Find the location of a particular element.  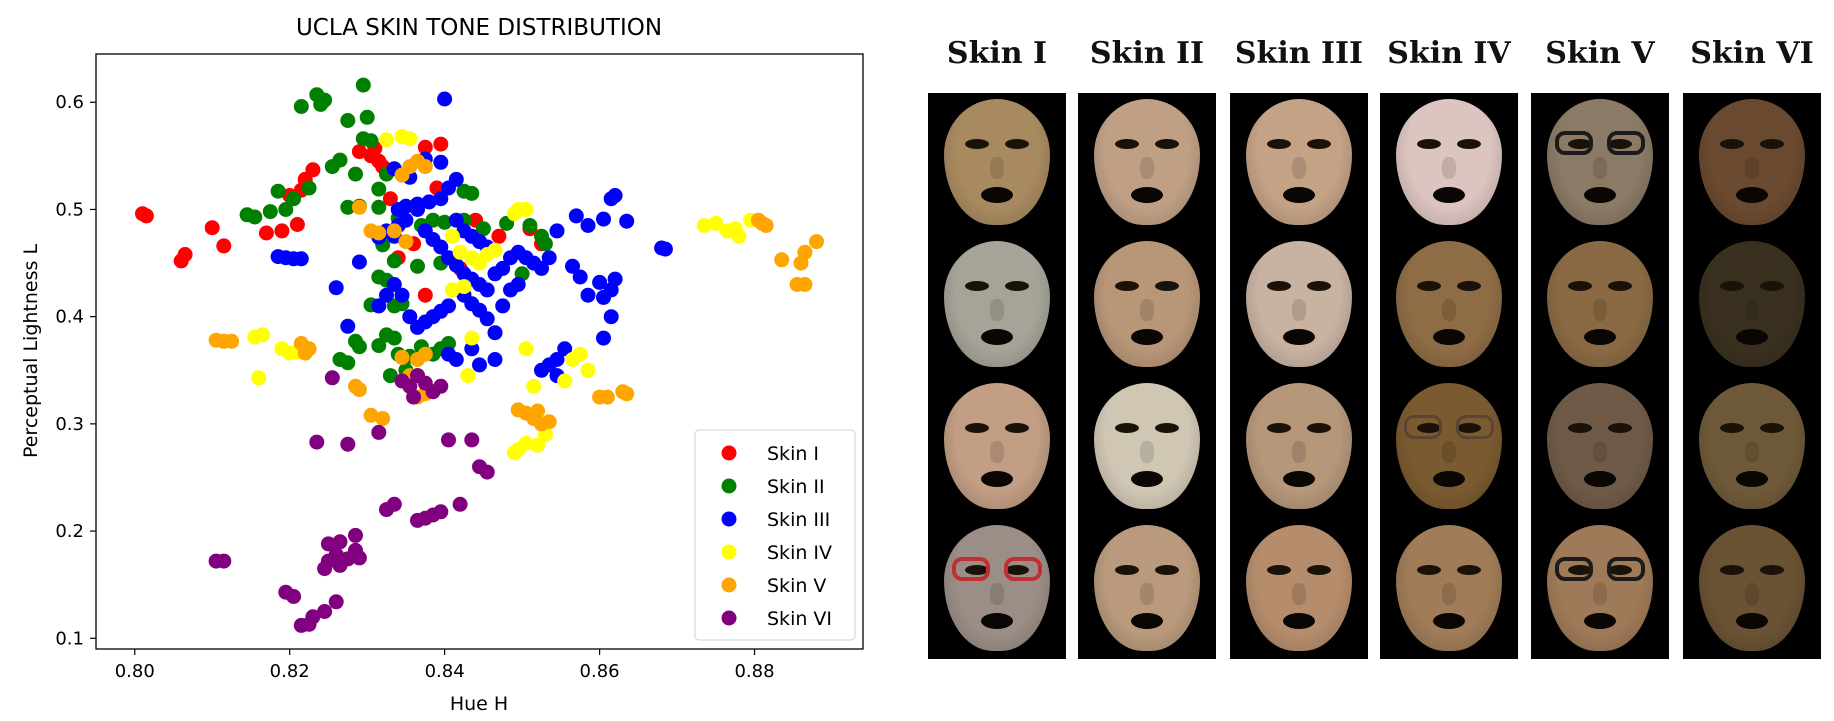

column-header: Skin V is located at coordinates (1600, 53).